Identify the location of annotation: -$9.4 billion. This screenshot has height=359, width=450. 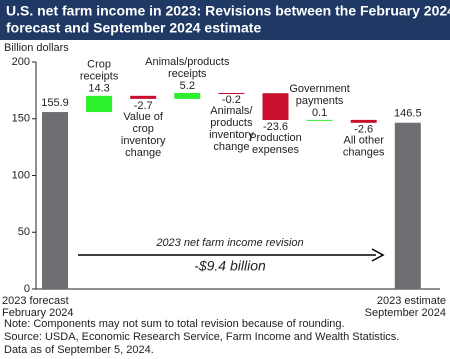
(230, 266).